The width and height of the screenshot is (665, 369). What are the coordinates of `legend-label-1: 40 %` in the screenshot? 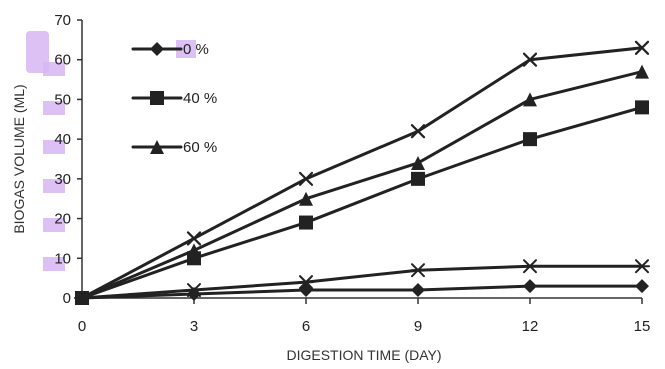 It's located at (200, 98).